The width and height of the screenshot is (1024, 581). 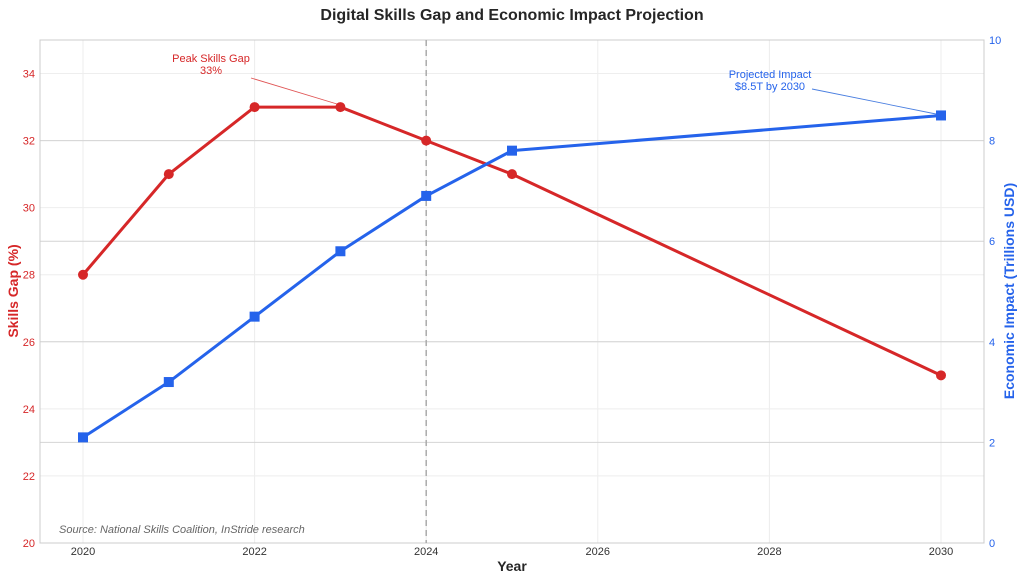 I want to click on x-tick-label: 2020, so click(x=83, y=552).